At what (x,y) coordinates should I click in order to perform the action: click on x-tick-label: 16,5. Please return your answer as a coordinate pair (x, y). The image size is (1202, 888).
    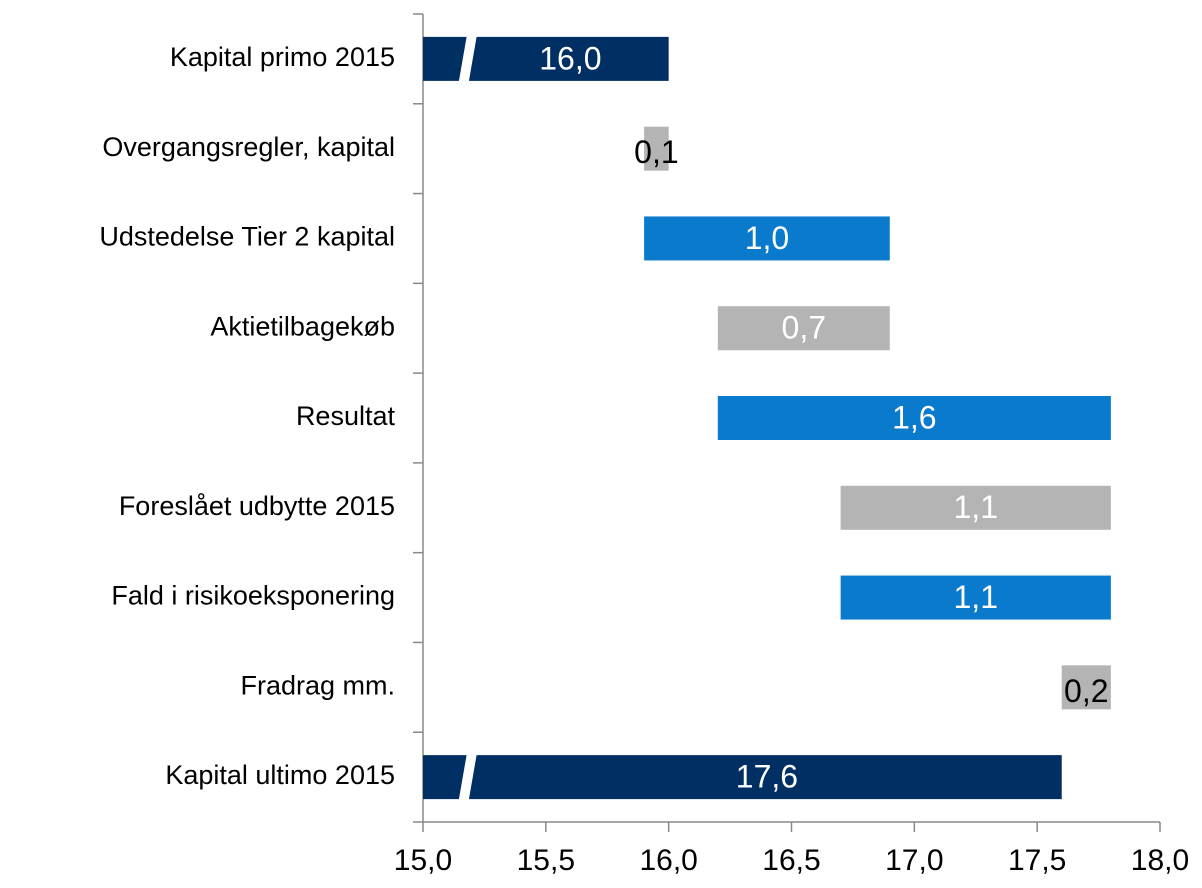
    Looking at the image, I should click on (791, 860).